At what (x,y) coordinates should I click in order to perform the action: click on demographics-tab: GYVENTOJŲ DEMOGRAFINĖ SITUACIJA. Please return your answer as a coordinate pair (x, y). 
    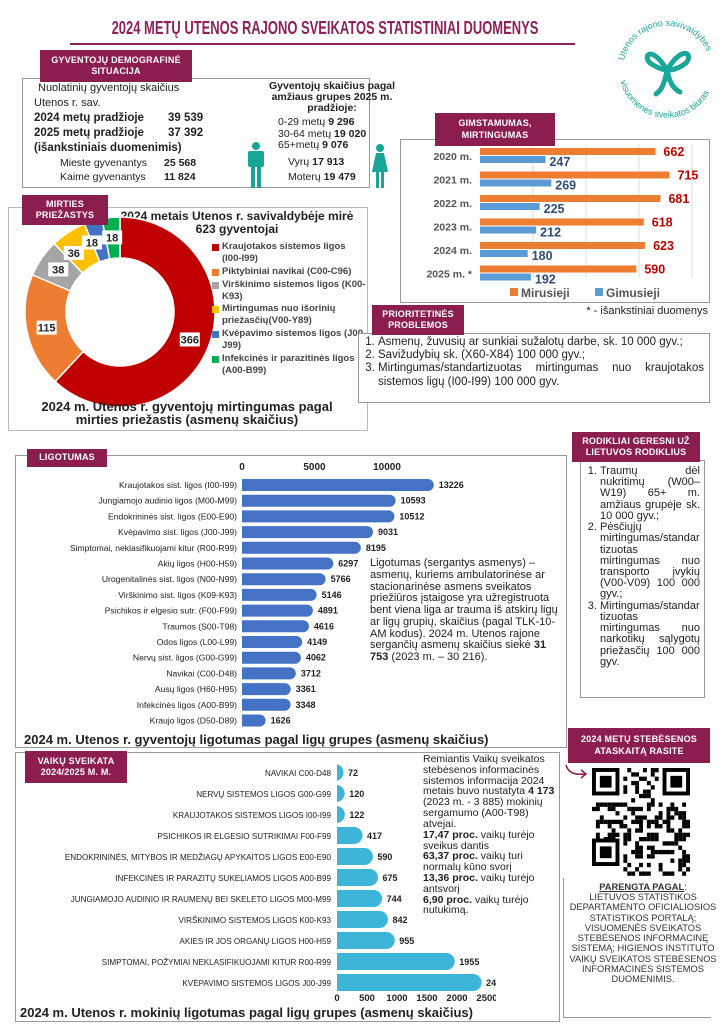
    Looking at the image, I should click on (116, 66).